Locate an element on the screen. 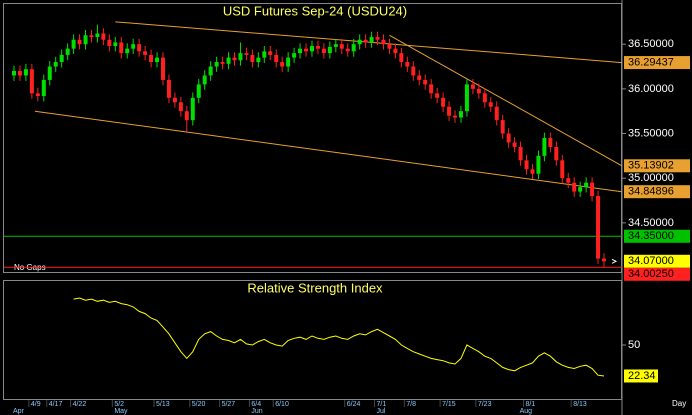 The image size is (692, 415). x-tick-label: 5/13 is located at coordinates (163, 404).